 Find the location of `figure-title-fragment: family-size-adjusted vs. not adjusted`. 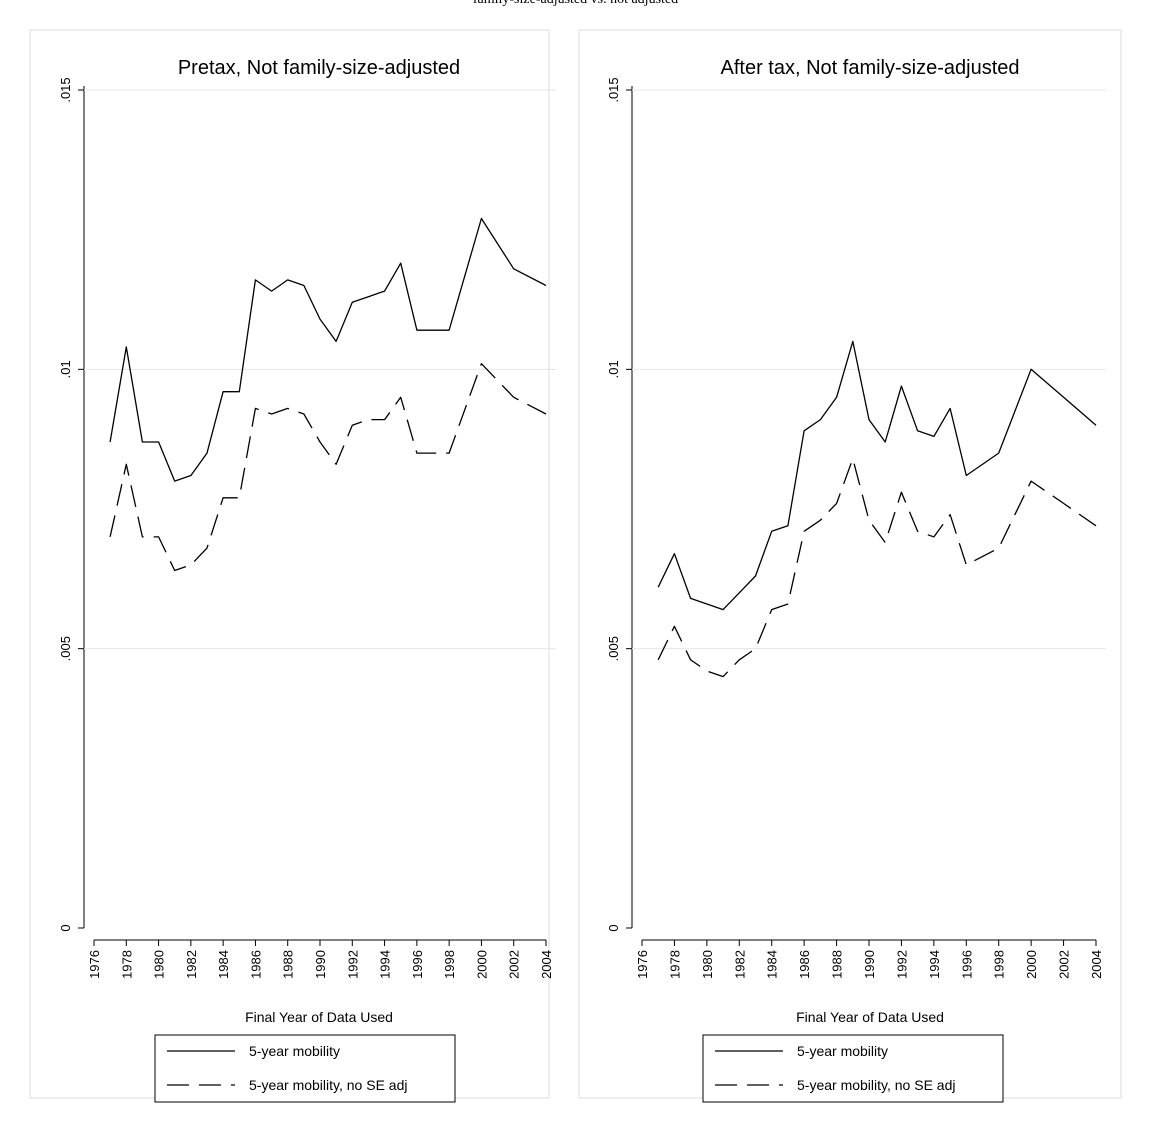

figure-title-fragment: family-size-adjusted vs. not adjusted is located at coordinates (575, 4).